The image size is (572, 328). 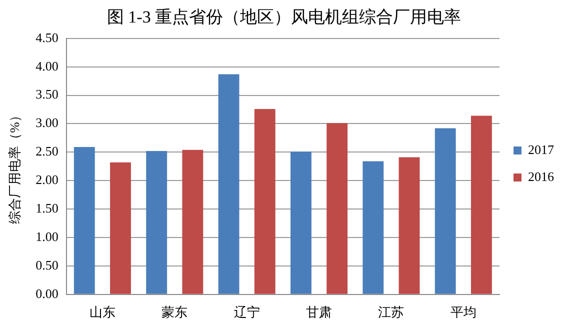 What do you see at coordinates (47, 180) in the screenshot?
I see `y-tick-label: 2.00` at bounding box center [47, 180].